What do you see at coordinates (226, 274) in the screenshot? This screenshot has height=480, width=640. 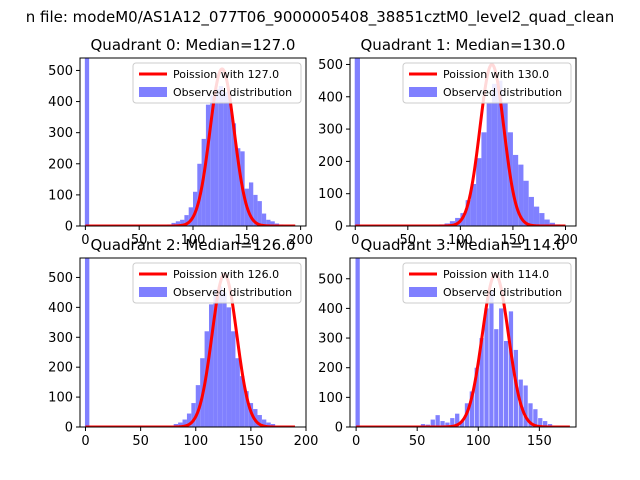 I see `legend-poisson-label: Poission with 126.0` at bounding box center [226, 274].